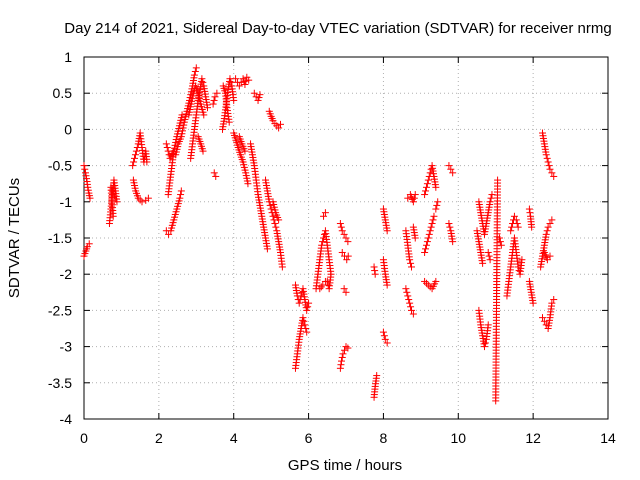 The image size is (640, 480). I want to click on y-tick-label: -3.5, so click(60, 383).